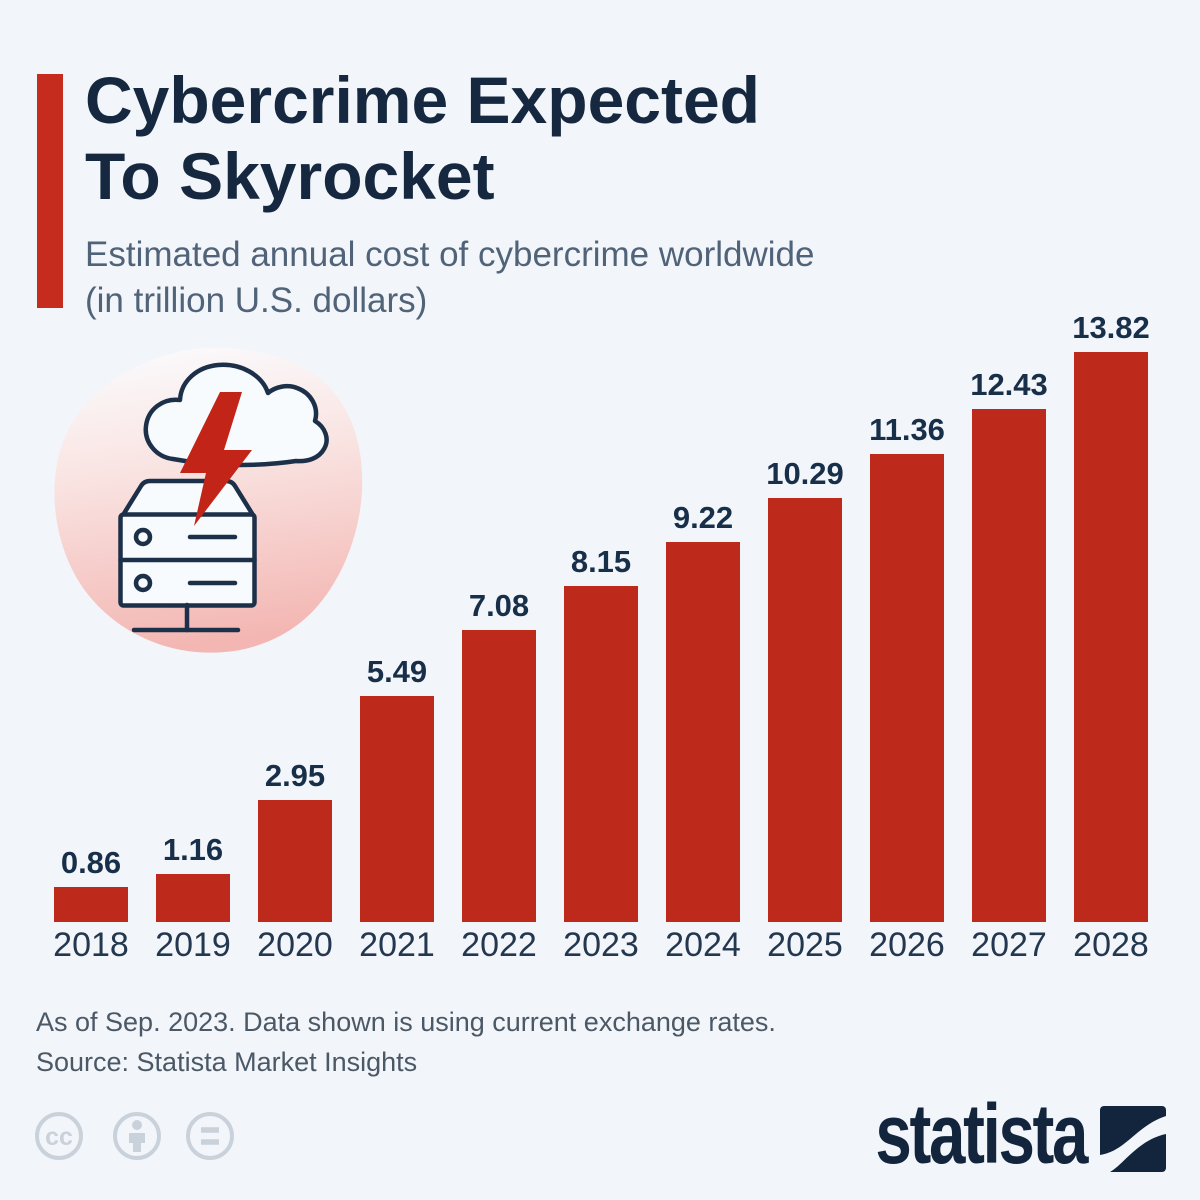 Image resolution: width=1200 pixels, height=1200 pixels. I want to click on bar-column: 7.08 2022, so click(499, 778).